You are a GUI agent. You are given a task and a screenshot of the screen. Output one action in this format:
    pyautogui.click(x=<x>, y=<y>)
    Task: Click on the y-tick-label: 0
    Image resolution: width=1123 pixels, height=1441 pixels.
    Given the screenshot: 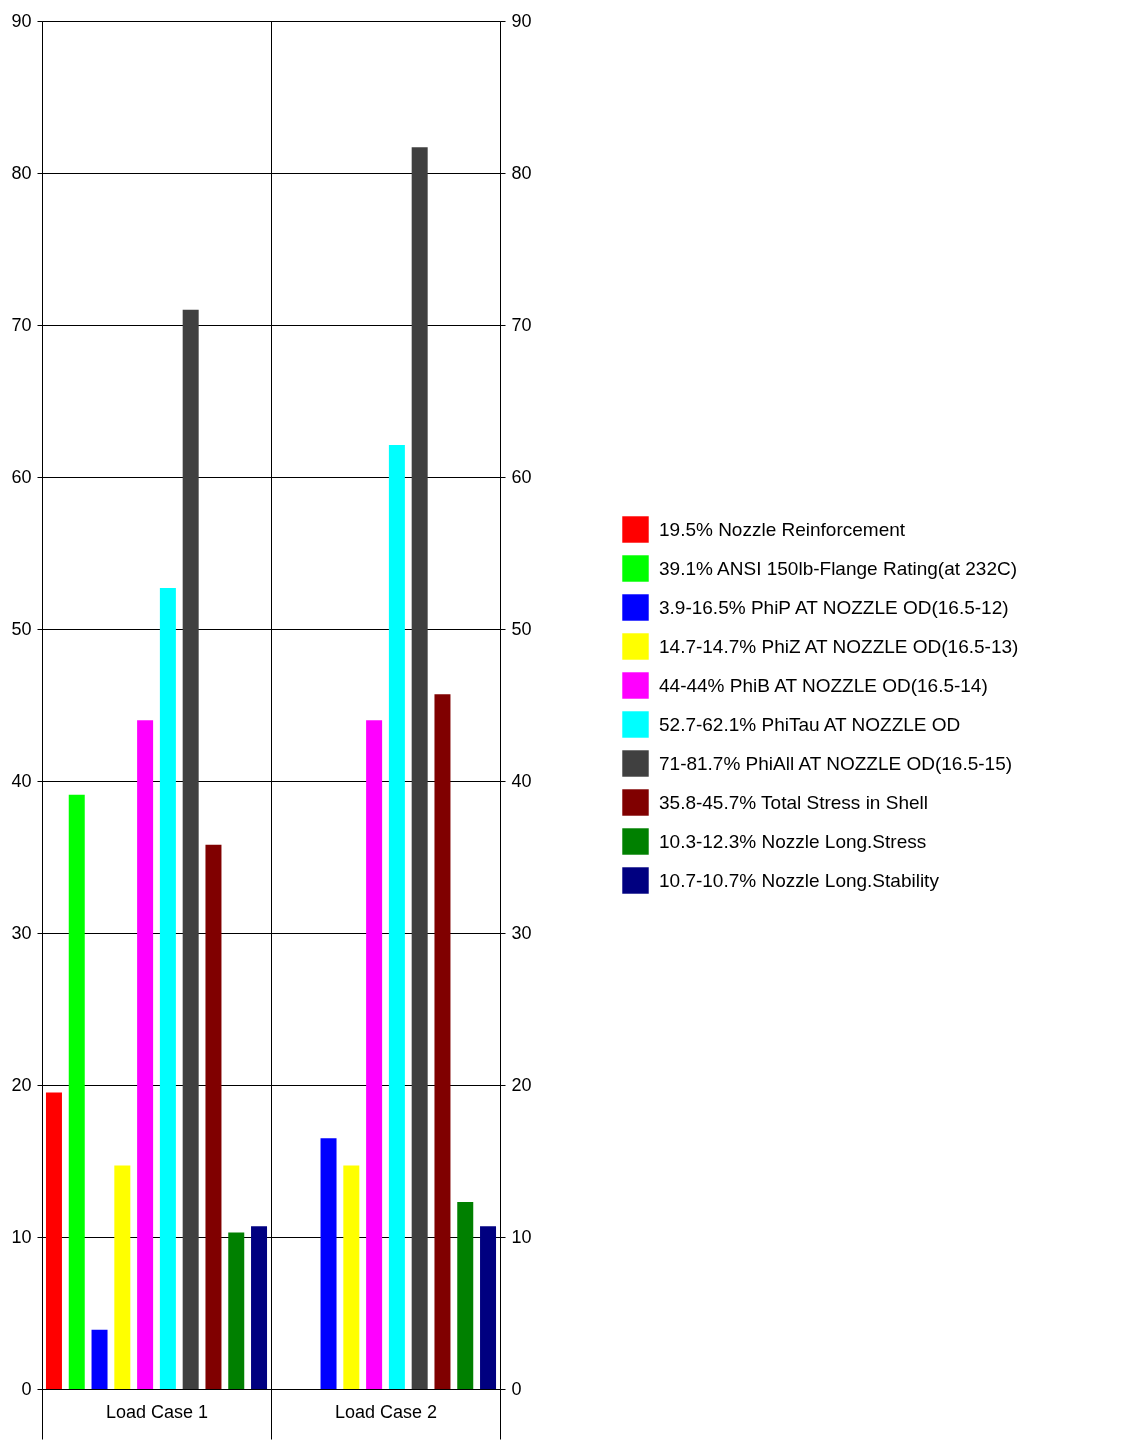 What is the action you would take?
    pyautogui.click(x=26, y=1388)
    